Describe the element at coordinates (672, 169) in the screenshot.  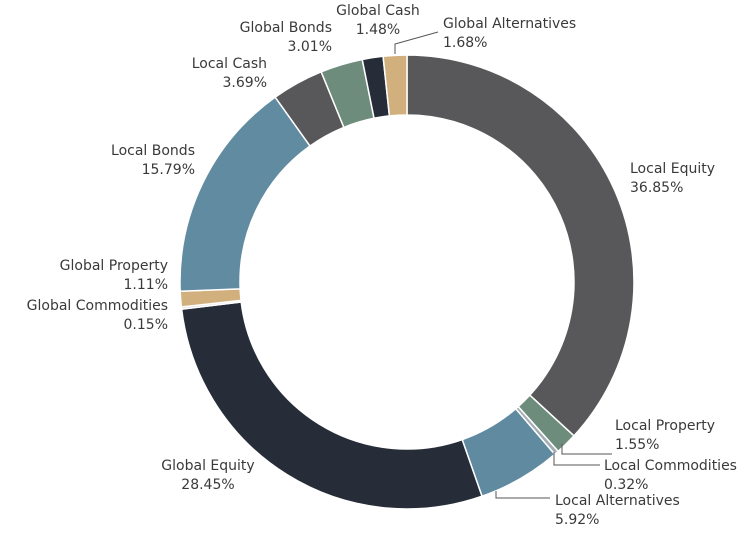
I see `slice-label: Local Equity` at that location.